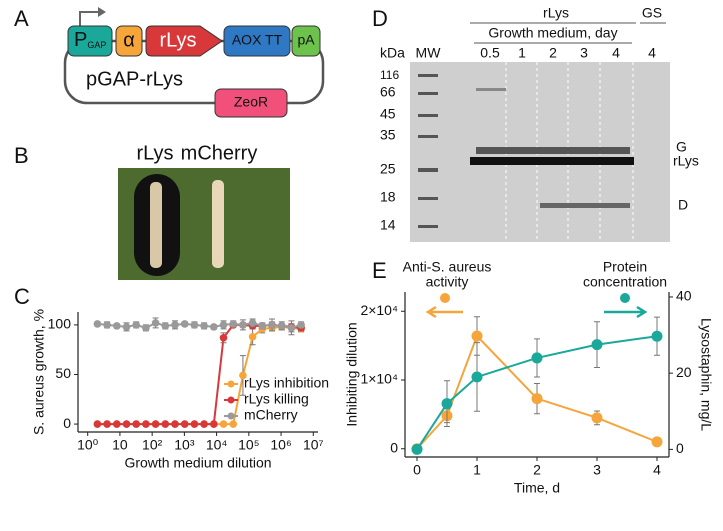 The height and width of the screenshot is (531, 723). Describe the element at coordinates (154, 153) in the screenshot. I see `plate-label: rLys` at that location.